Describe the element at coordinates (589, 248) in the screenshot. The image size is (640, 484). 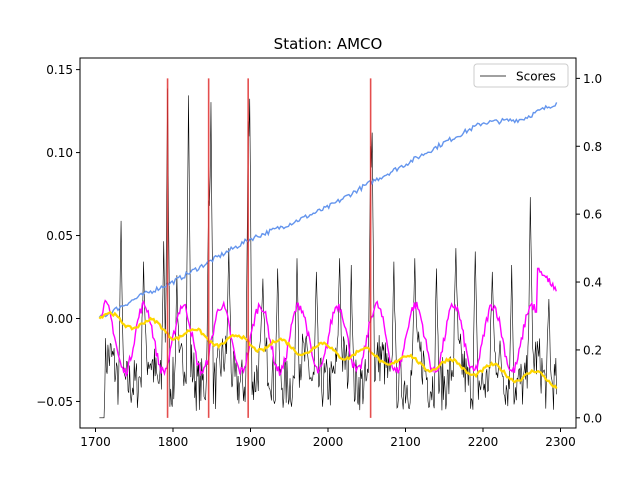
I see `y-right-axis-ticks: 0.0 0.2 0.4 0.6 0.8 1.0` at that location.